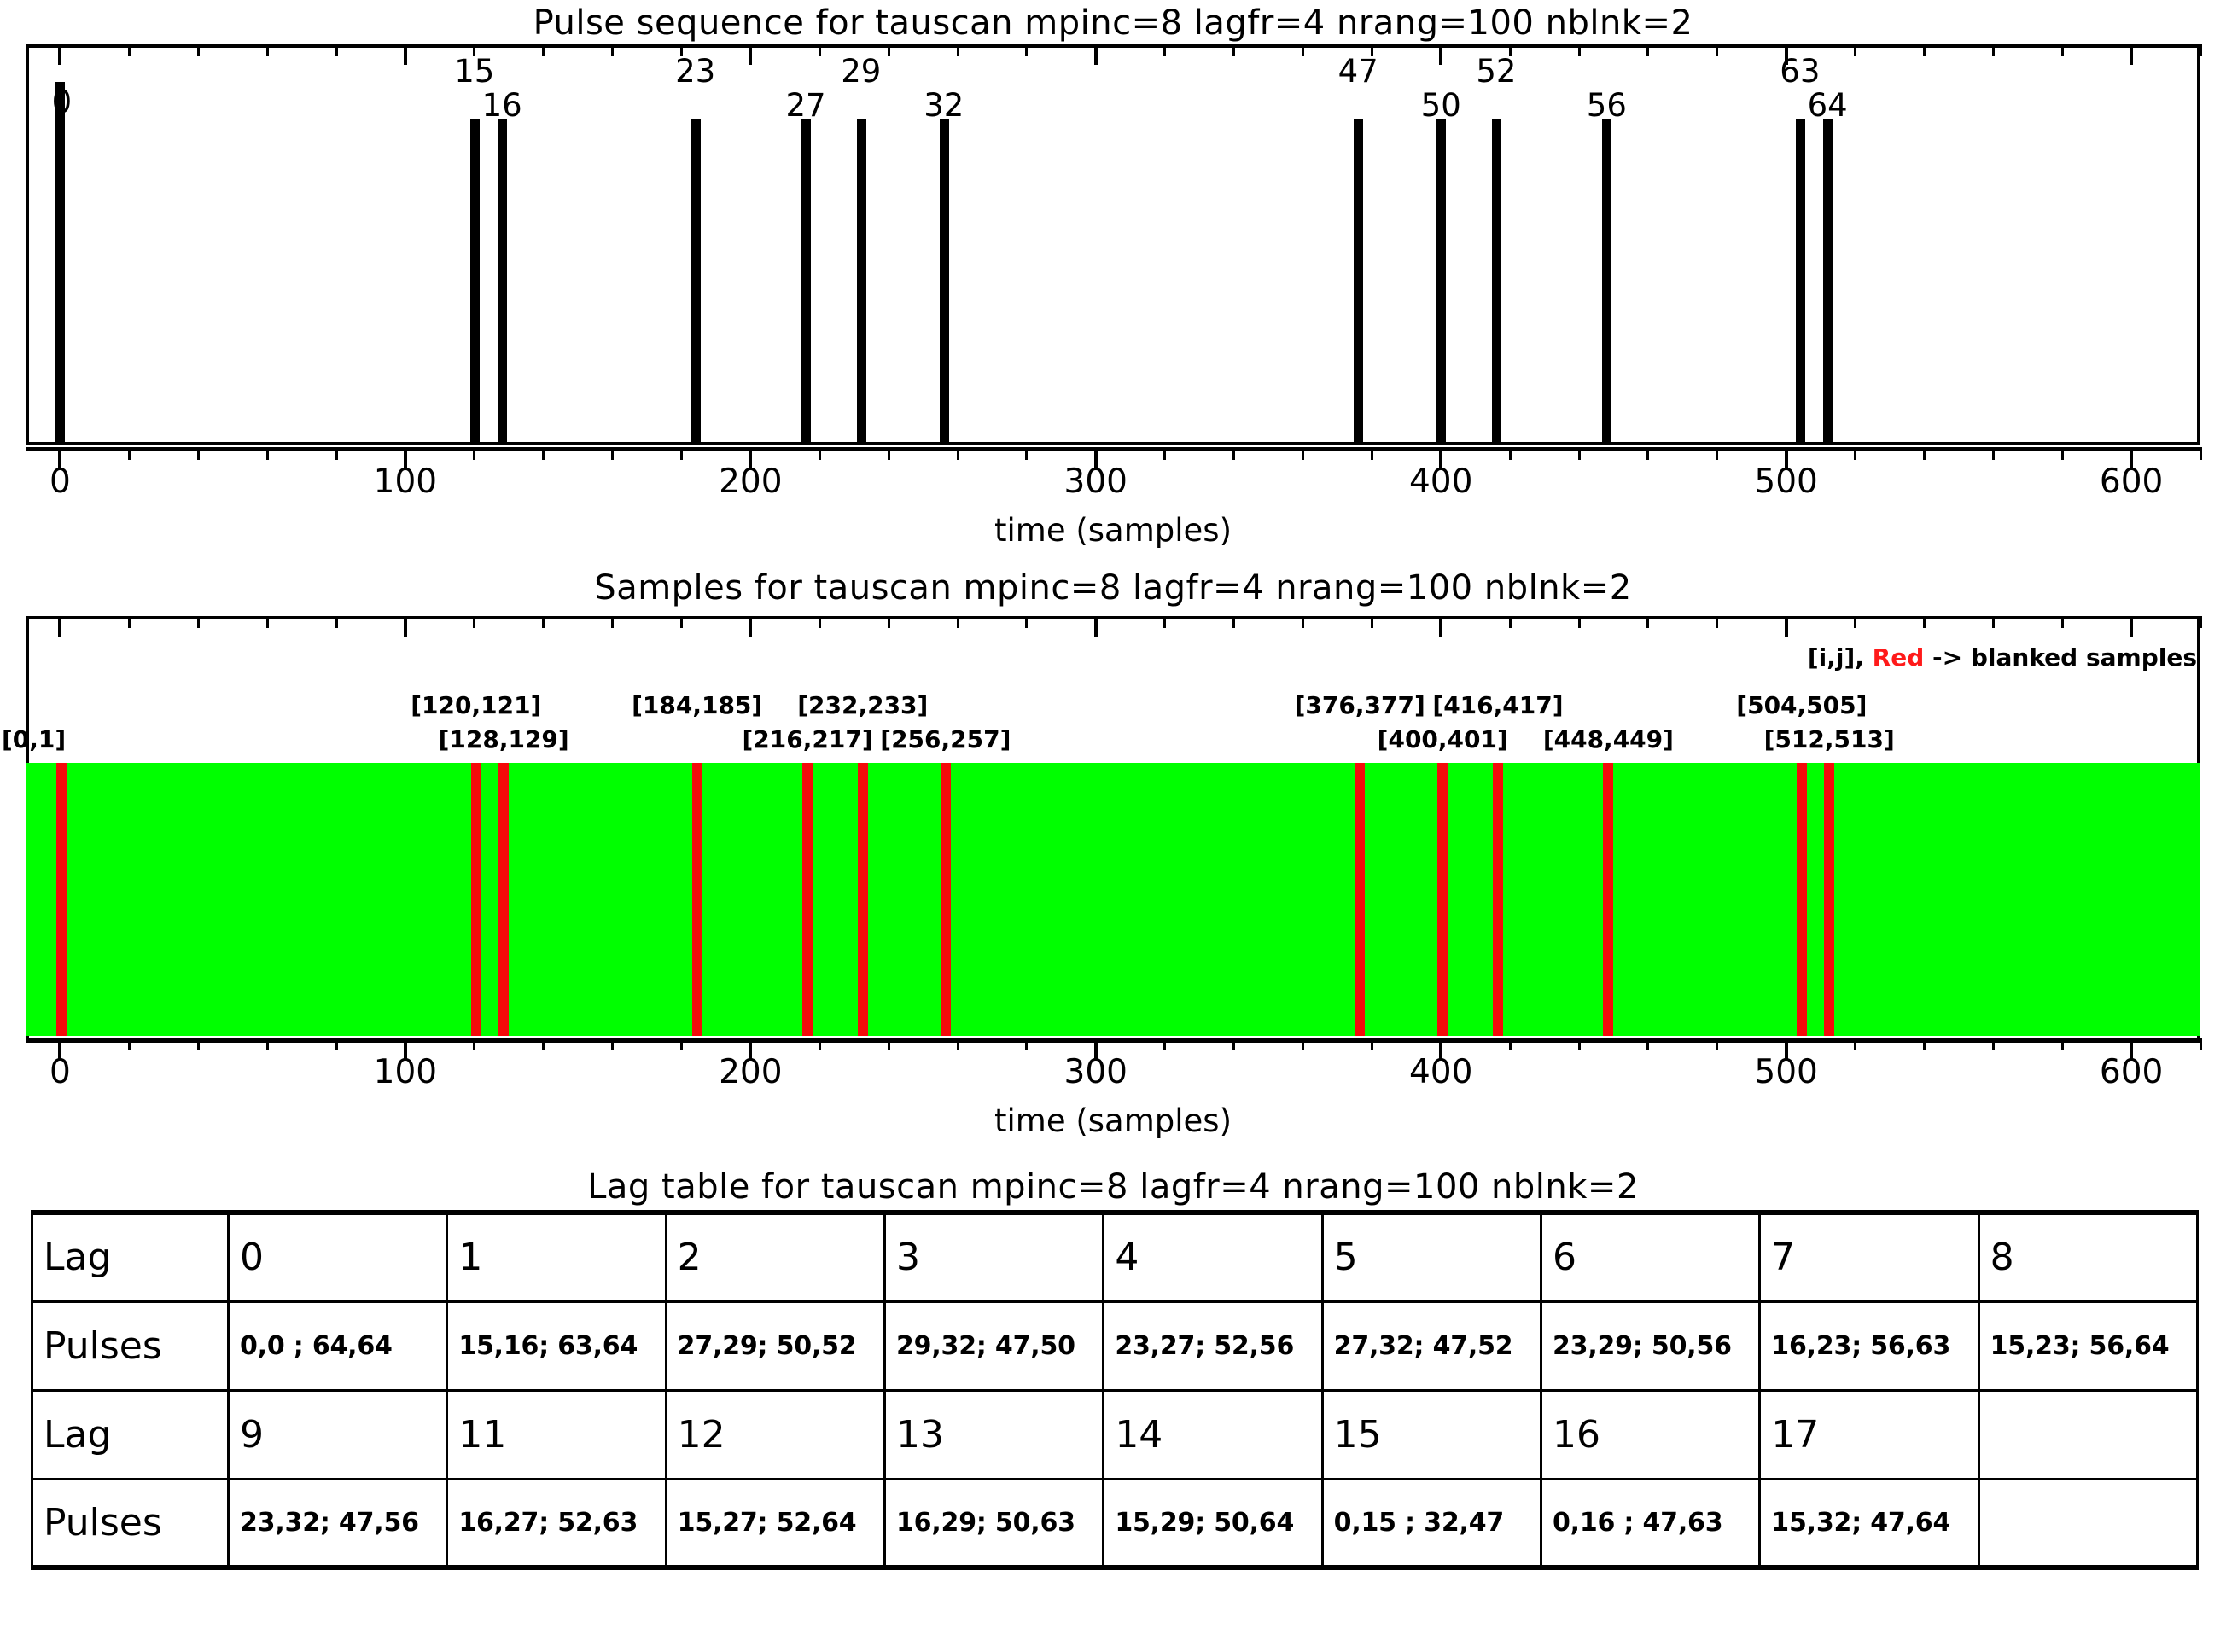 The height and width of the screenshot is (1652, 2226). What do you see at coordinates (1431, 1346) in the screenshot?
I see `pulses-value-cell: 27,32; 47,52` at bounding box center [1431, 1346].